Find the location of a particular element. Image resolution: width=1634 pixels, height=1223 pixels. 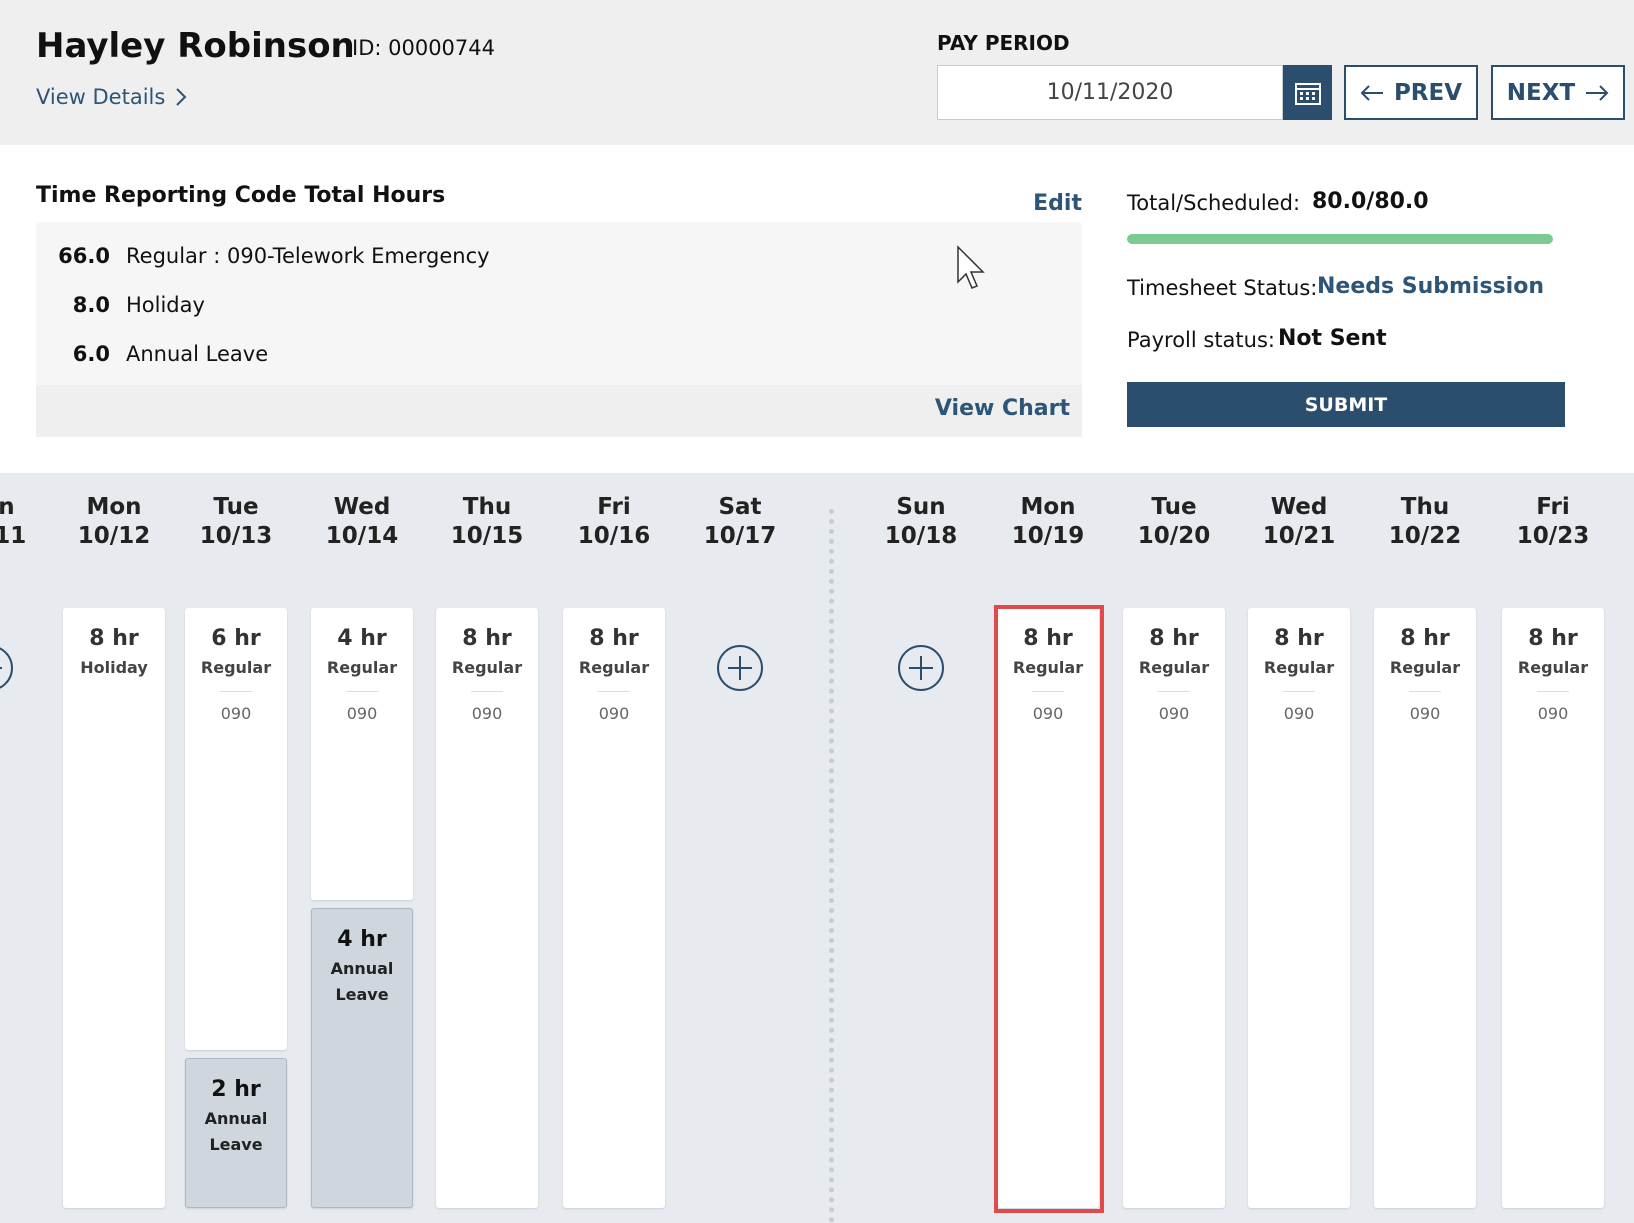

timesheet-status-value: Needs Submission is located at coordinates (1430, 286).